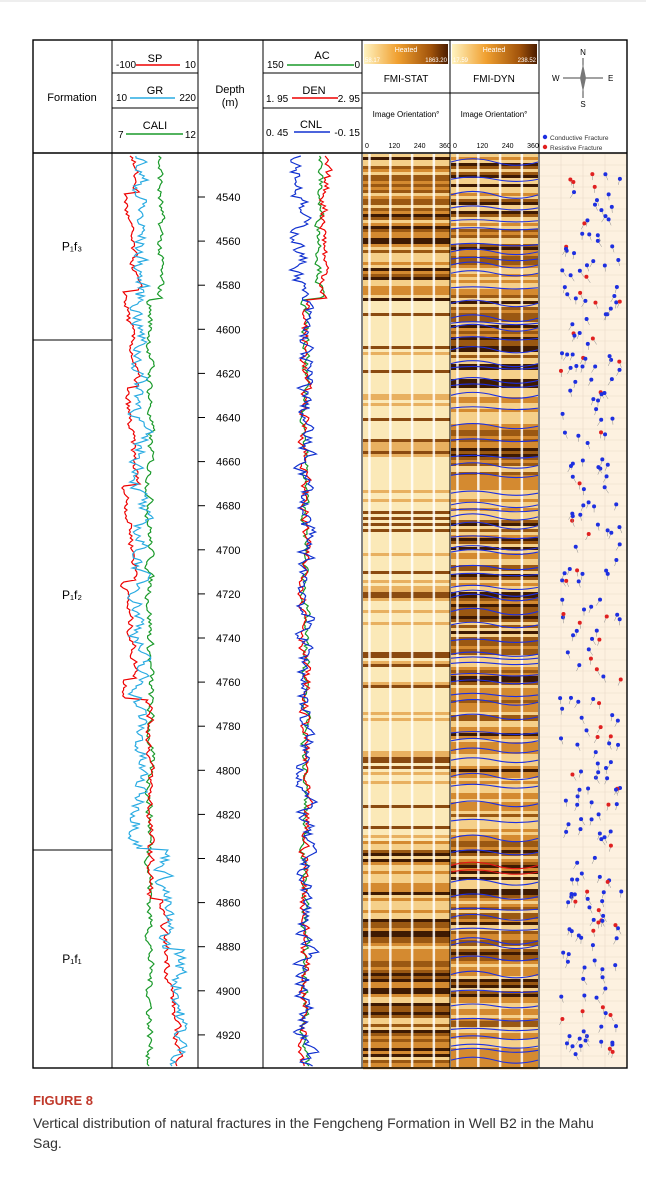 Image resolution: width=646 pixels, height=1184 pixels. What do you see at coordinates (151, 611) in the screenshot?
I see `sp-curve` at bounding box center [151, 611].